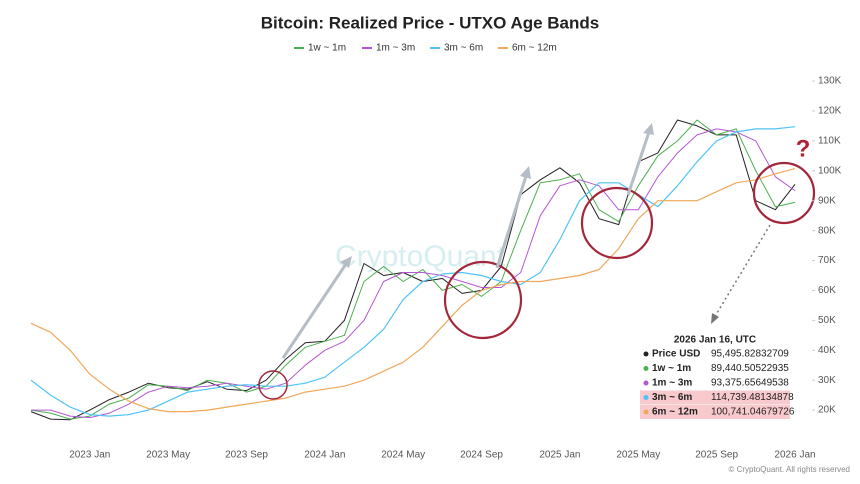 This screenshot has width=860, height=484. What do you see at coordinates (716, 455) in the screenshot?
I see `x-tick-label: 2025 Sep` at bounding box center [716, 455].